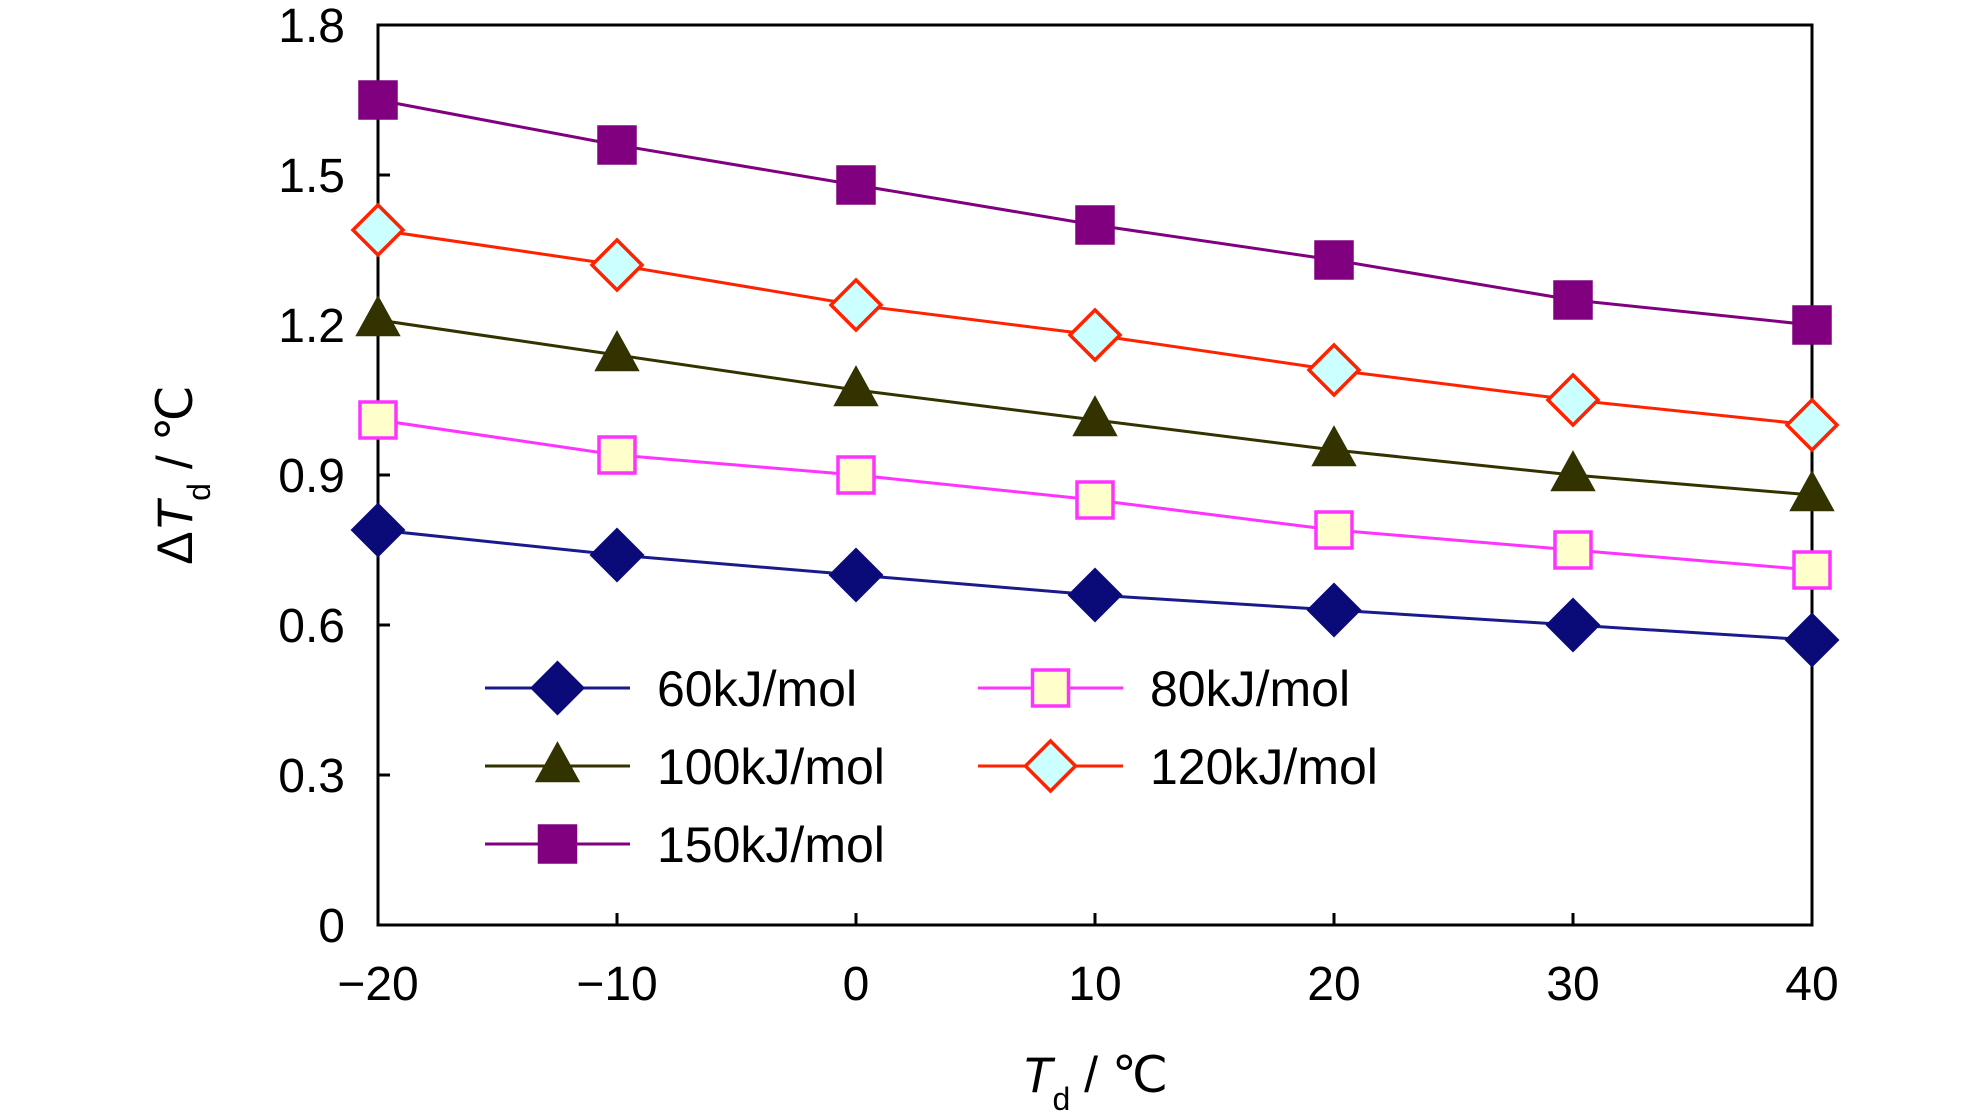 The width and height of the screenshot is (1984, 1115). I want to click on x-tick-label: 20, so click(1333, 984).